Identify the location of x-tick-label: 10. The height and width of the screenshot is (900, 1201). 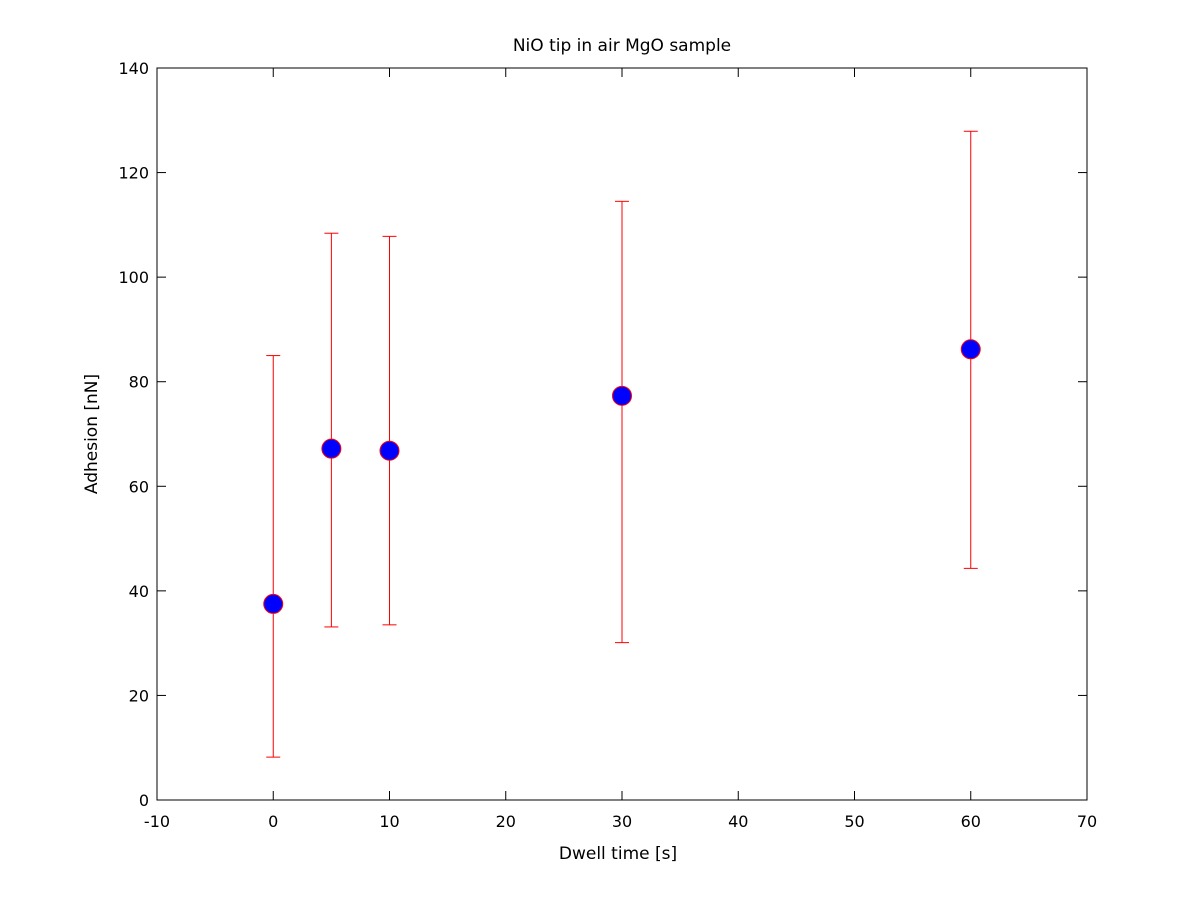
(389, 821).